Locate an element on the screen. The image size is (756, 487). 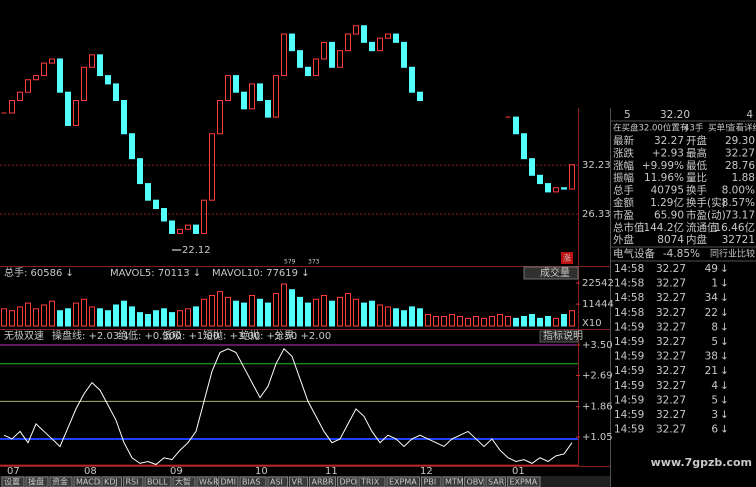
level-label: 分界: +2.00 is located at coordinates (302, 336).